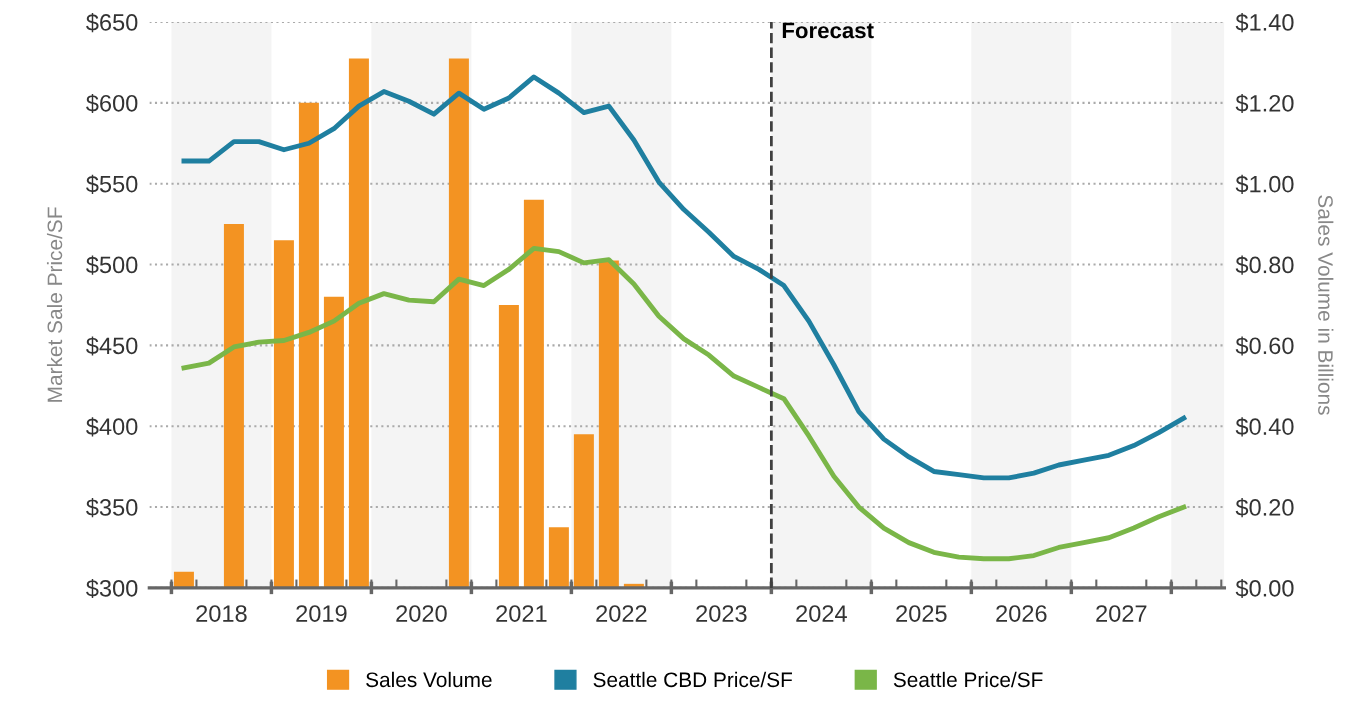  What do you see at coordinates (112, 184) in the screenshot?
I see `y-tick-label: $550` at bounding box center [112, 184].